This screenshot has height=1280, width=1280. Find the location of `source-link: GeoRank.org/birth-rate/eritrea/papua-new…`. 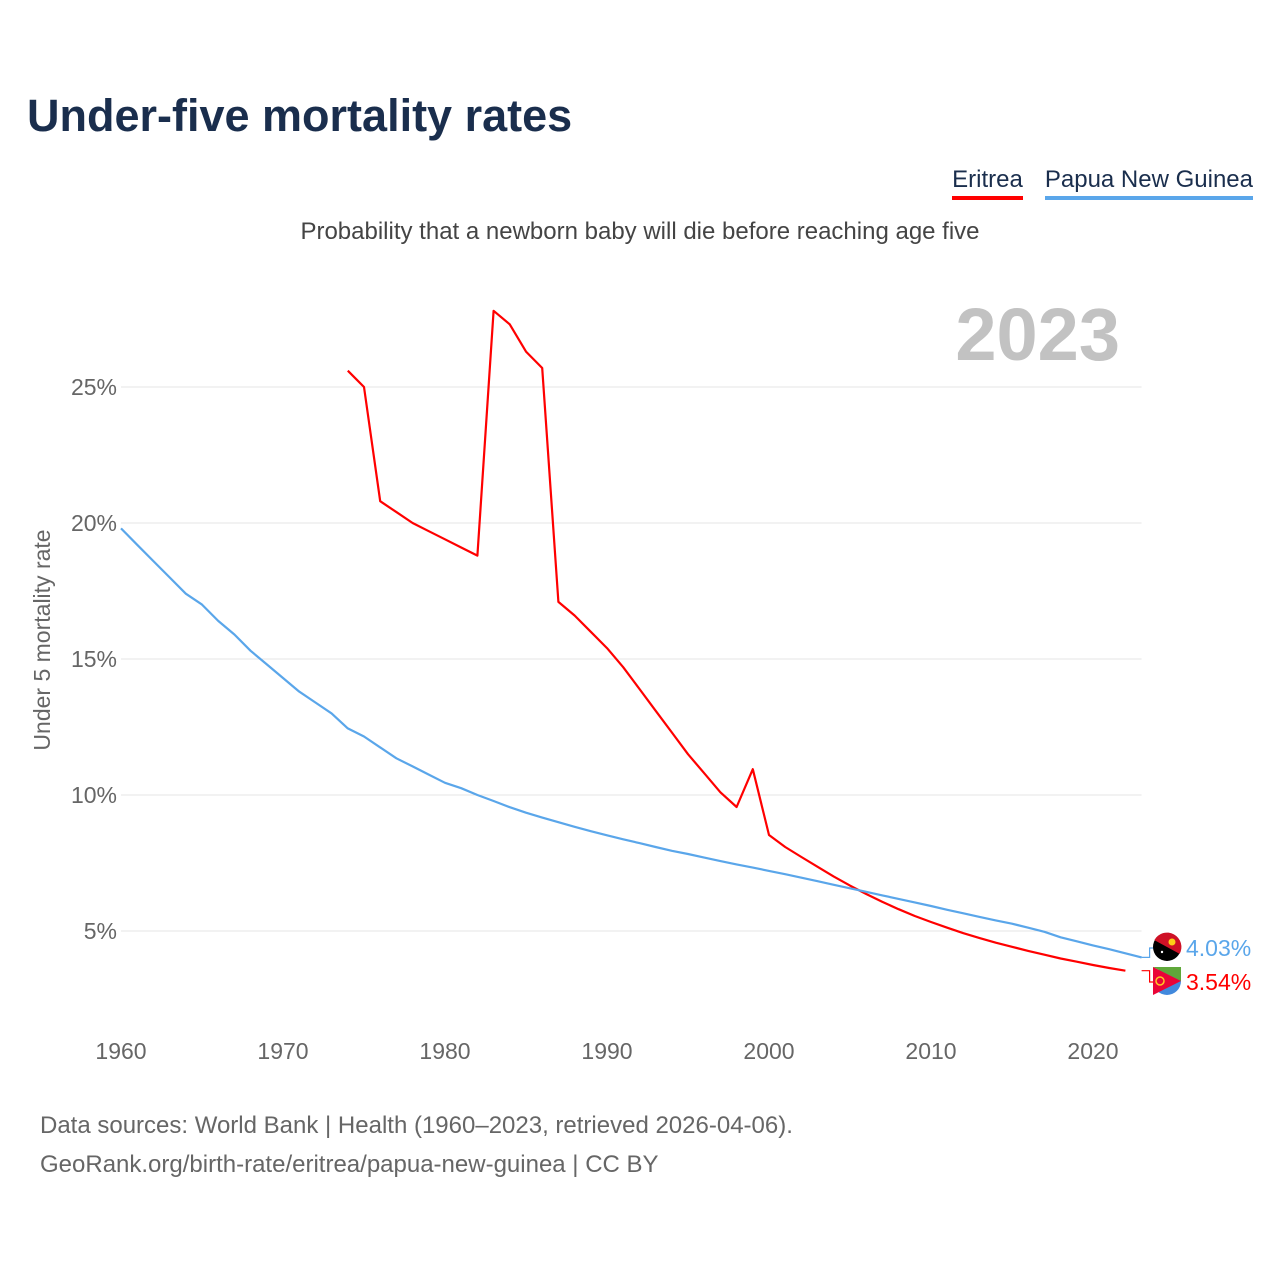

source-link: GeoRank.org/birth-rate/eritrea/papua-new… is located at coordinates (349, 1164).